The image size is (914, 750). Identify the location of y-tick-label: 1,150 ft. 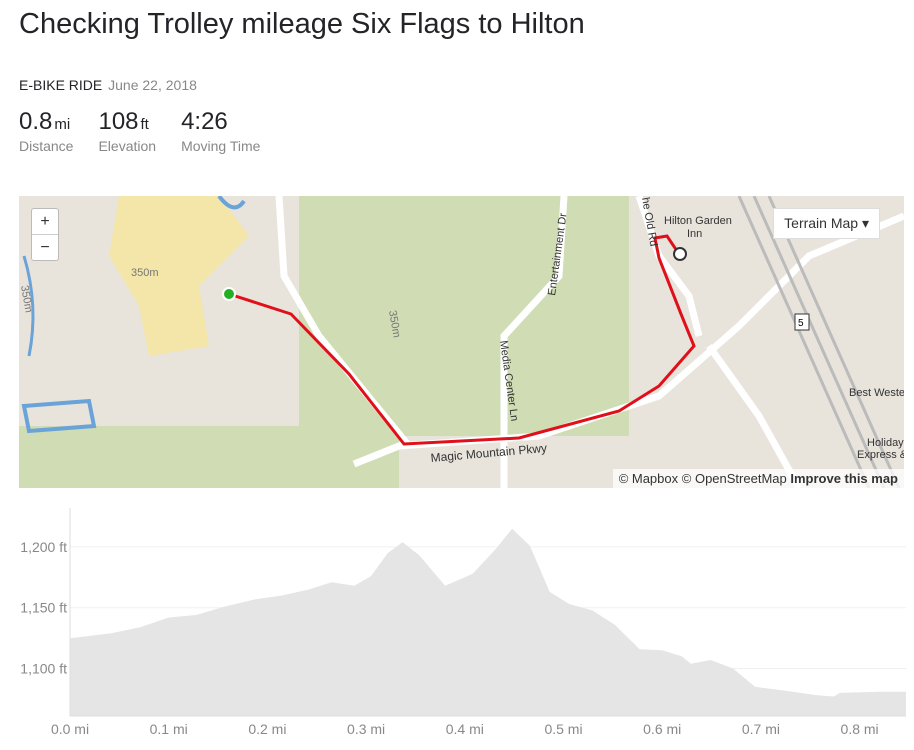
(43, 608).